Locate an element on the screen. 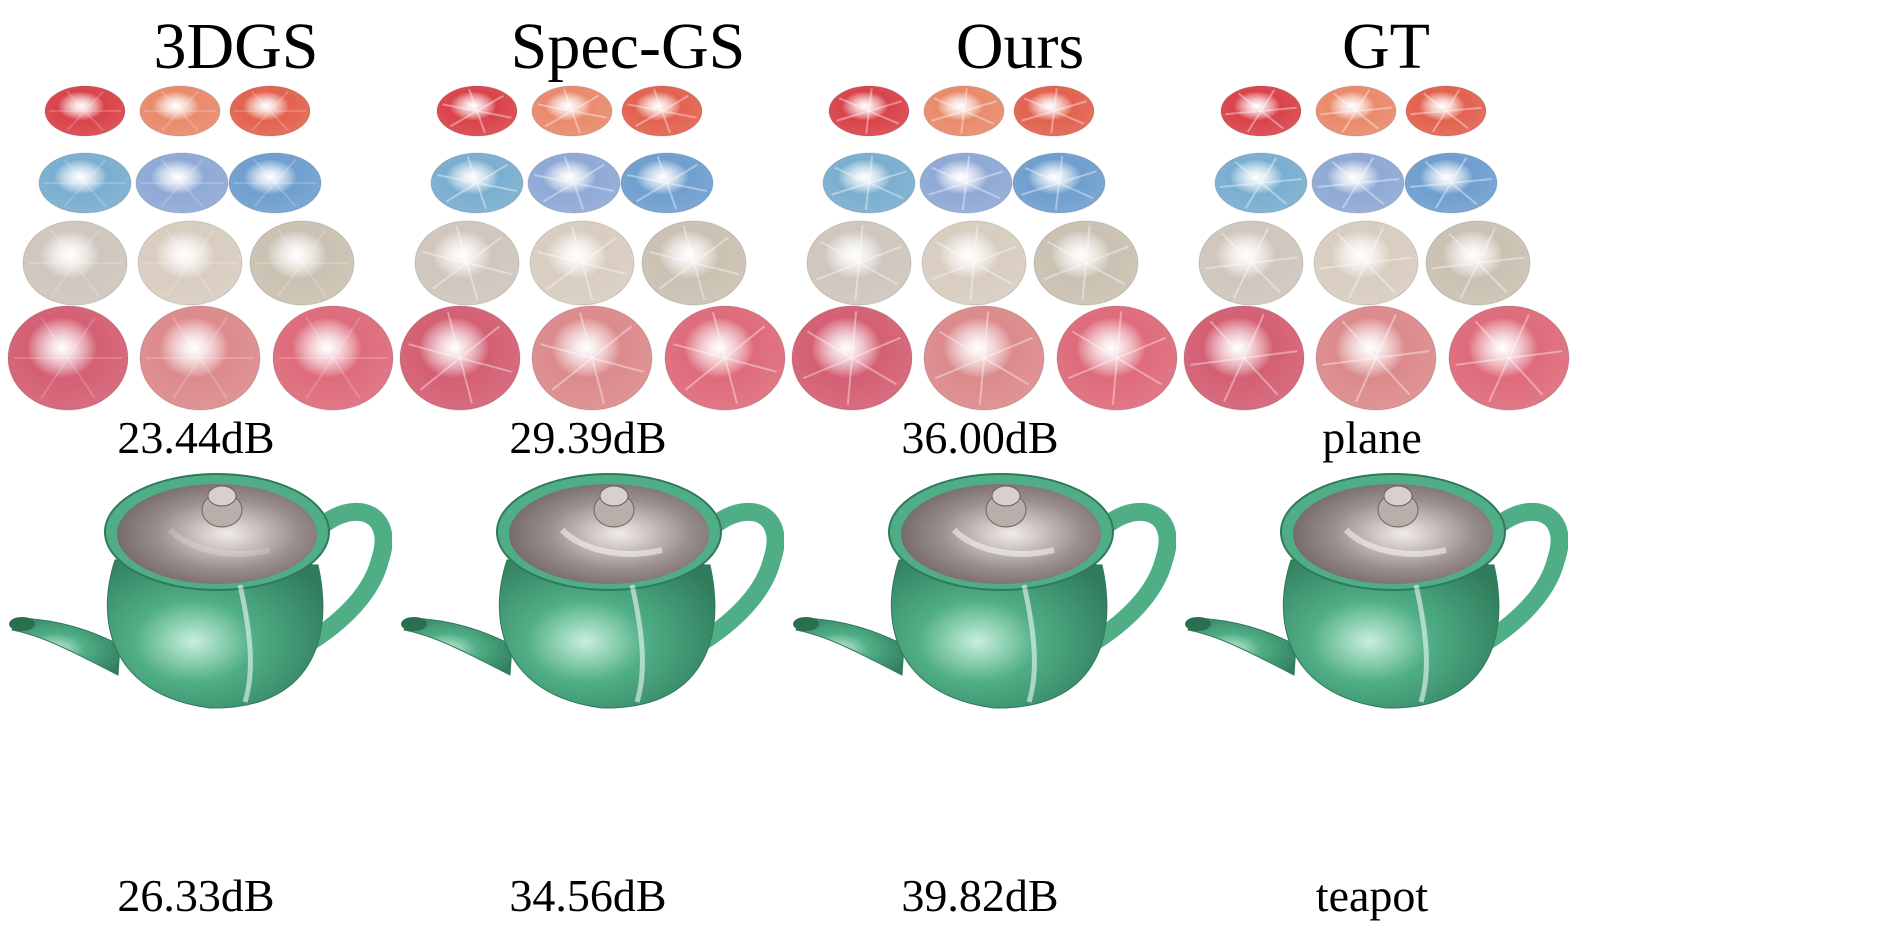  plane-psnr-3dgs: 23.44dB is located at coordinates (196, 437).